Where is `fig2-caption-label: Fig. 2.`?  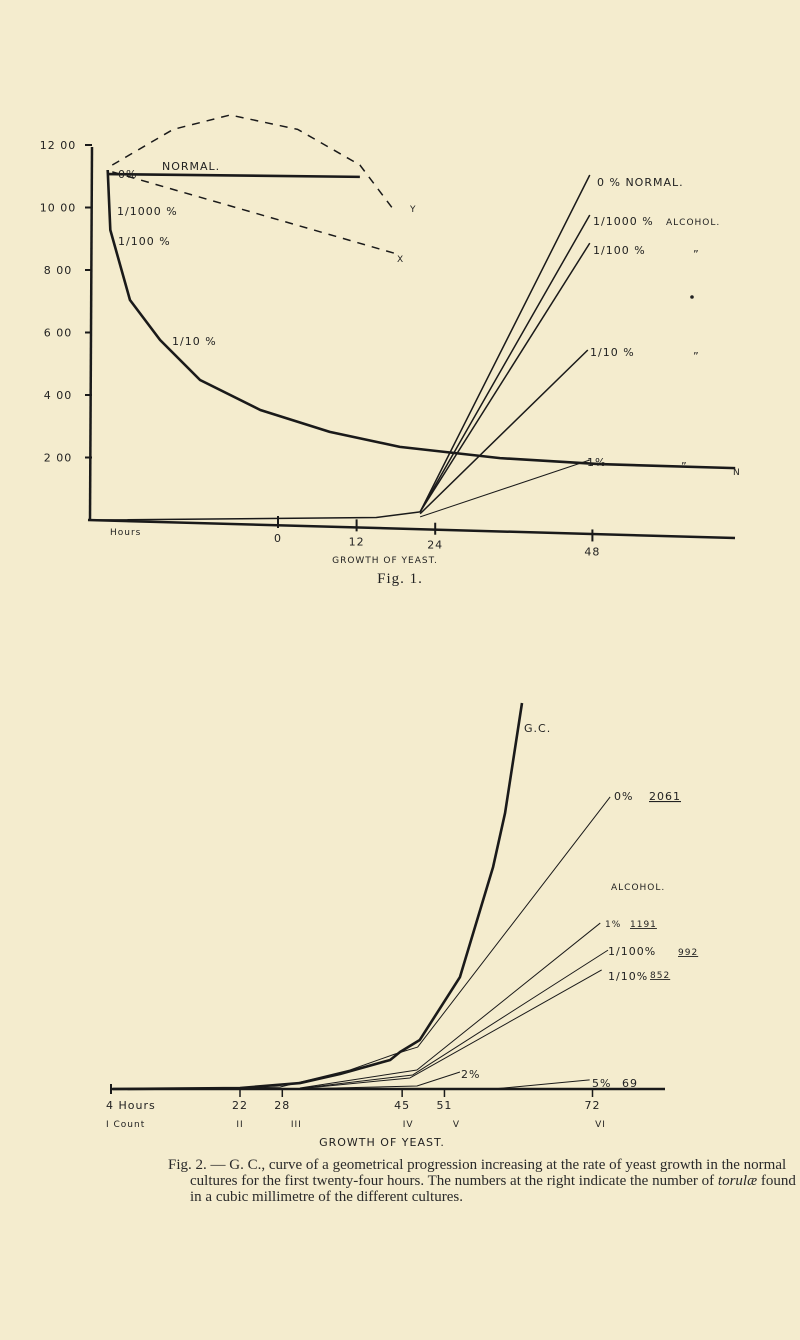
fig2-caption-label: Fig. 2. is located at coordinates (187, 1165).